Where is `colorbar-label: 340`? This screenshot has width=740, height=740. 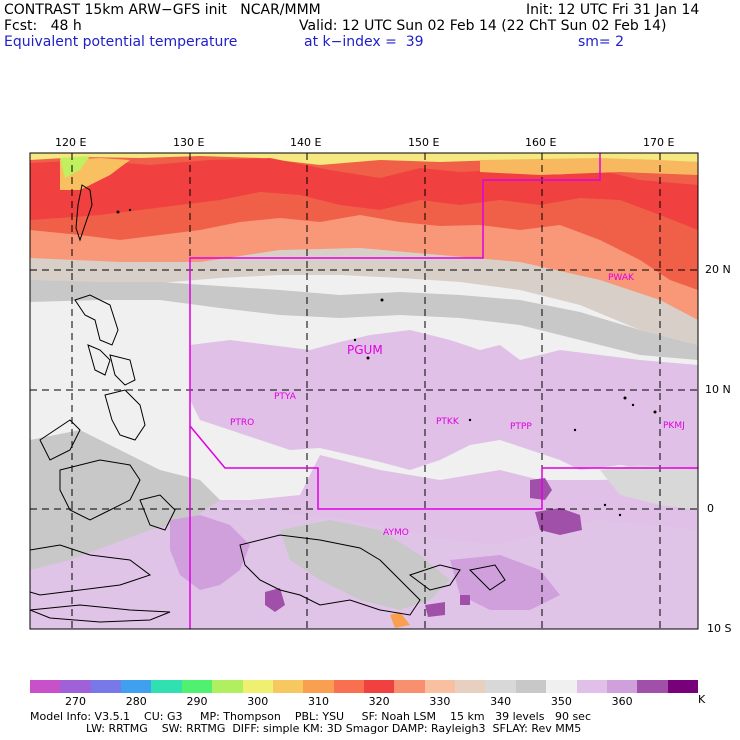
colorbar-label: 340 is located at coordinates (501, 701).